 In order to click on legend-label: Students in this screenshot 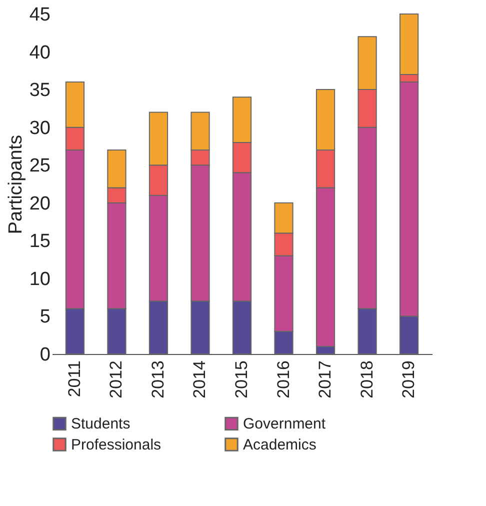, I will do `click(100, 424)`.